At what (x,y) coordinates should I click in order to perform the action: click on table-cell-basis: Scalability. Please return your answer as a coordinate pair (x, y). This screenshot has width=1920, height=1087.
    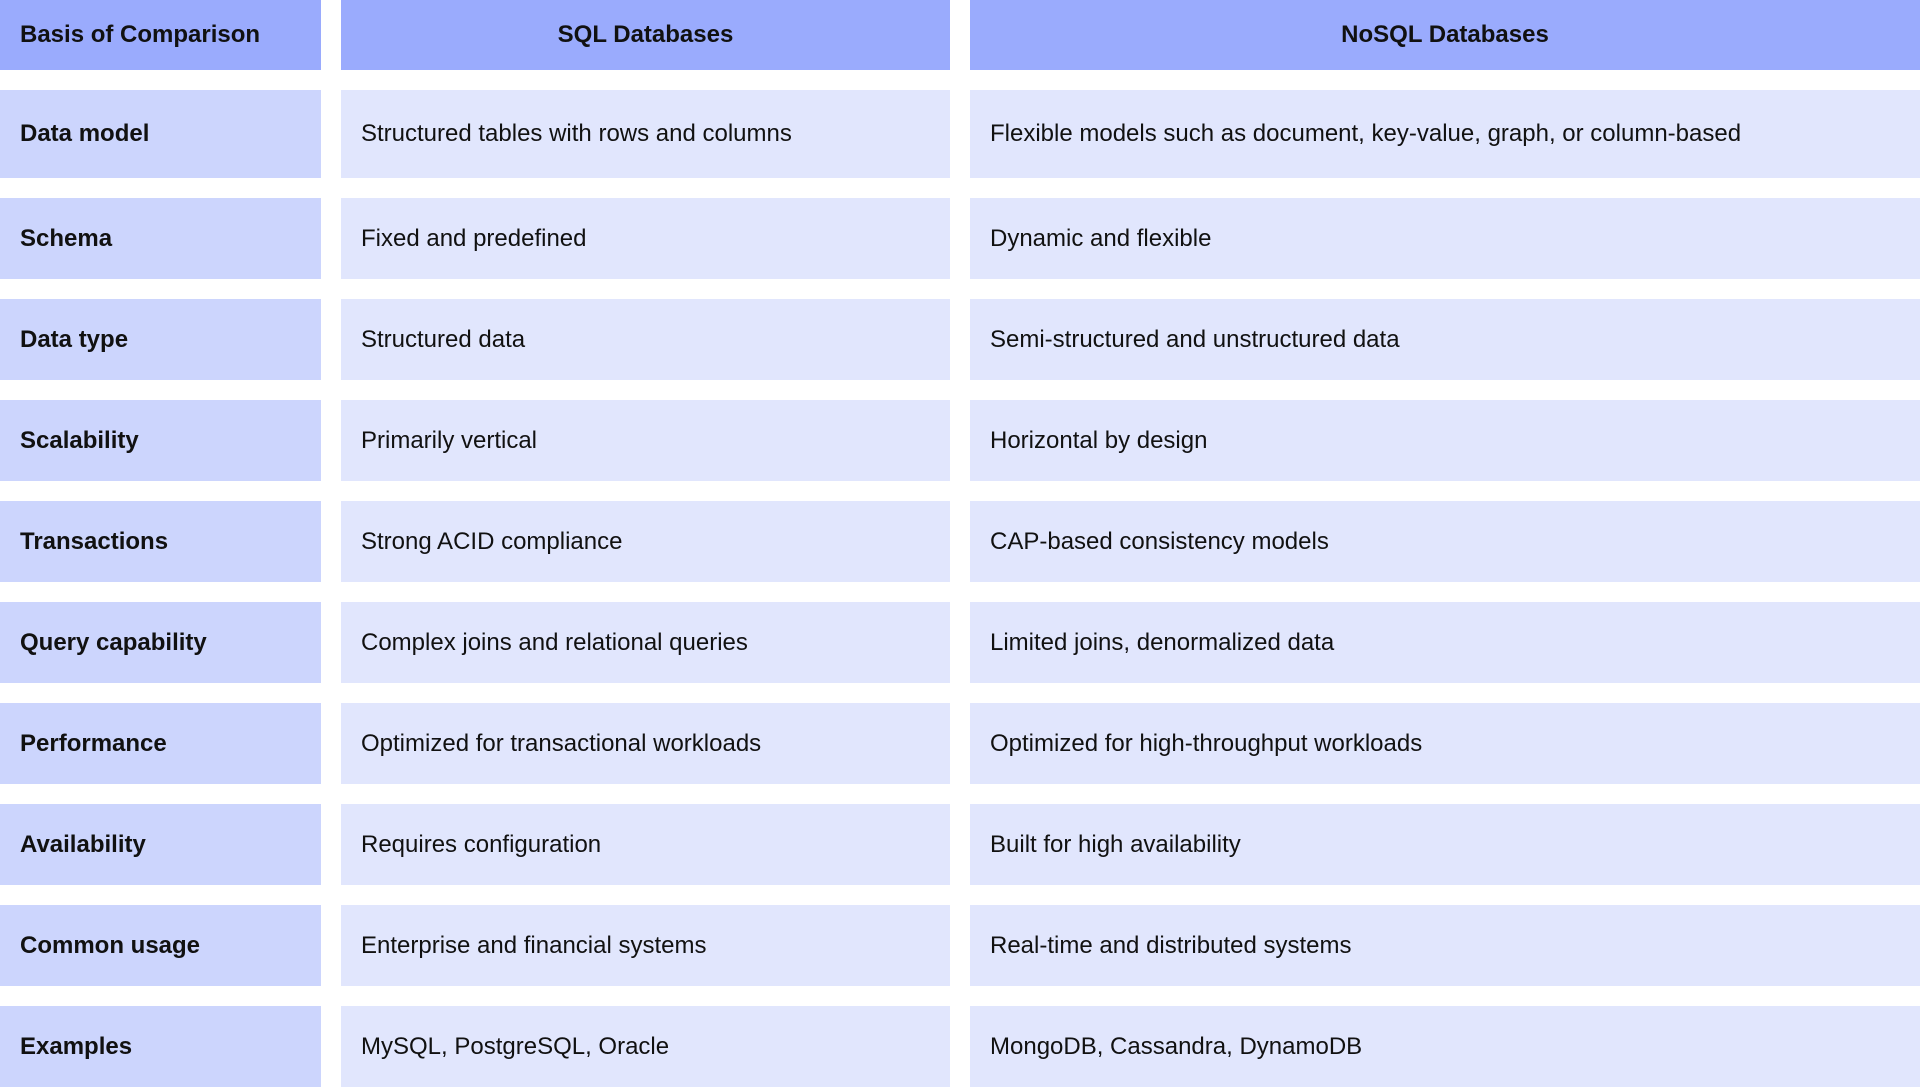
    Looking at the image, I should click on (160, 440).